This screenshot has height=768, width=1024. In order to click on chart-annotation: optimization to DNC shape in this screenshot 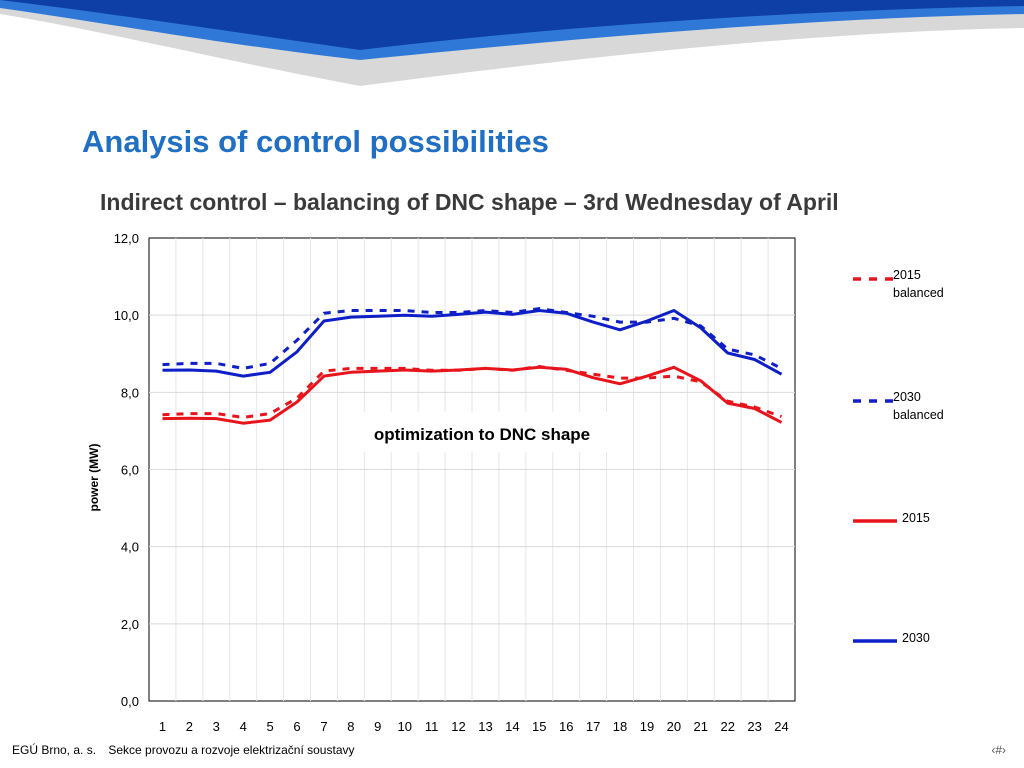, I will do `click(482, 434)`.